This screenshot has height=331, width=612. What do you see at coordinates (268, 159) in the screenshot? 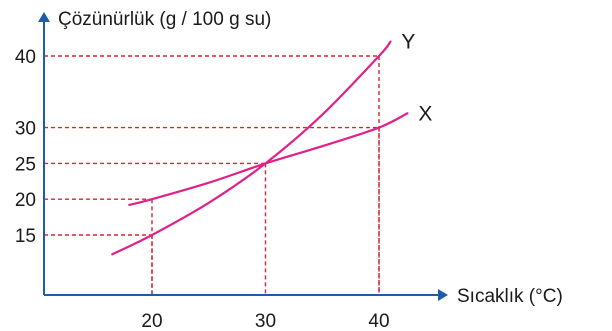
I see `curve-x` at bounding box center [268, 159].